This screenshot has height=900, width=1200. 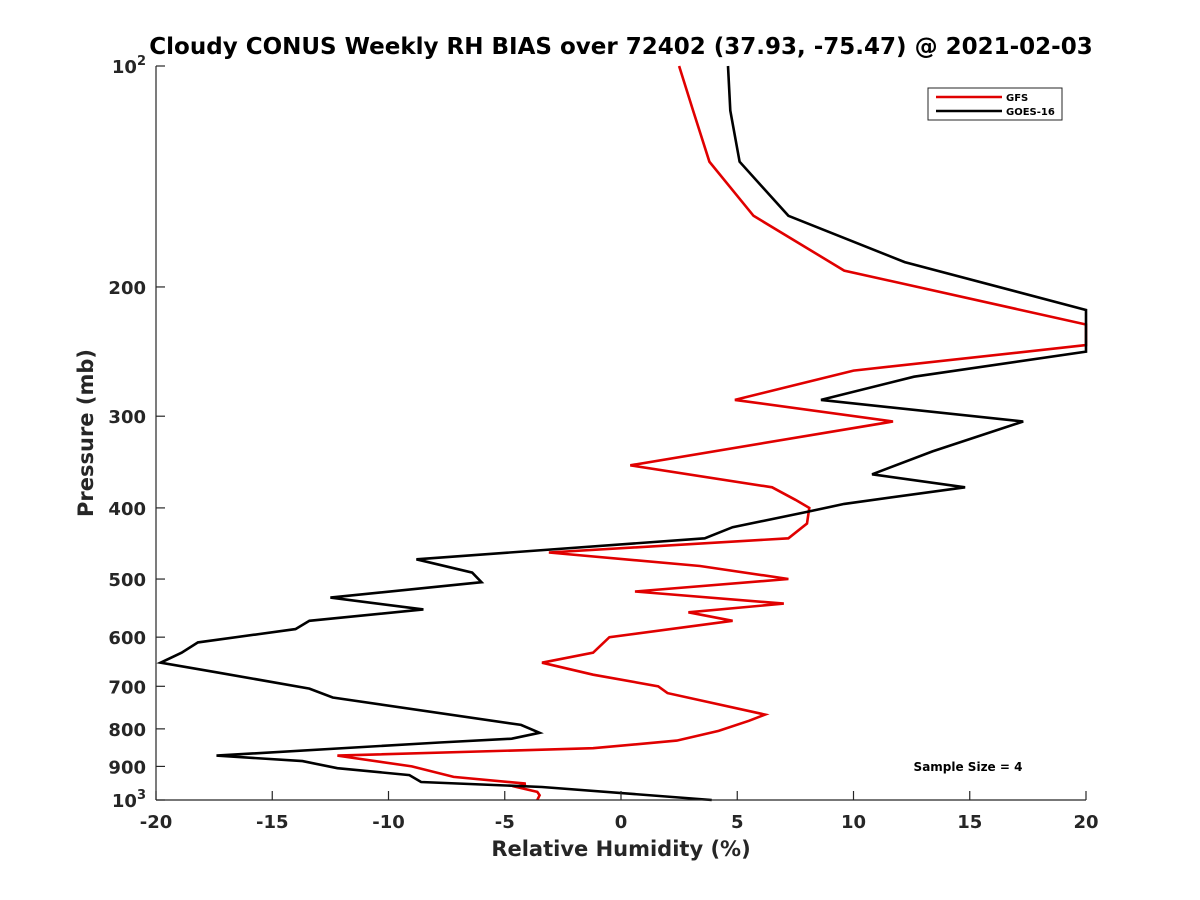 I want to click on x-axis-label: Relative Humidity (%), so click(x=620, y=849).